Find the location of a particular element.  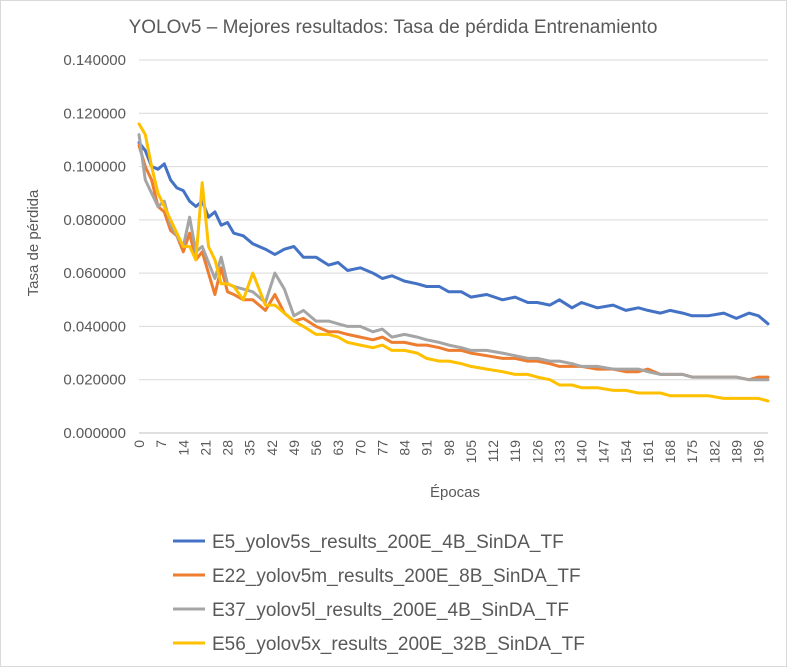

x-tick-label: 70 is located at coordinates (360, 448).